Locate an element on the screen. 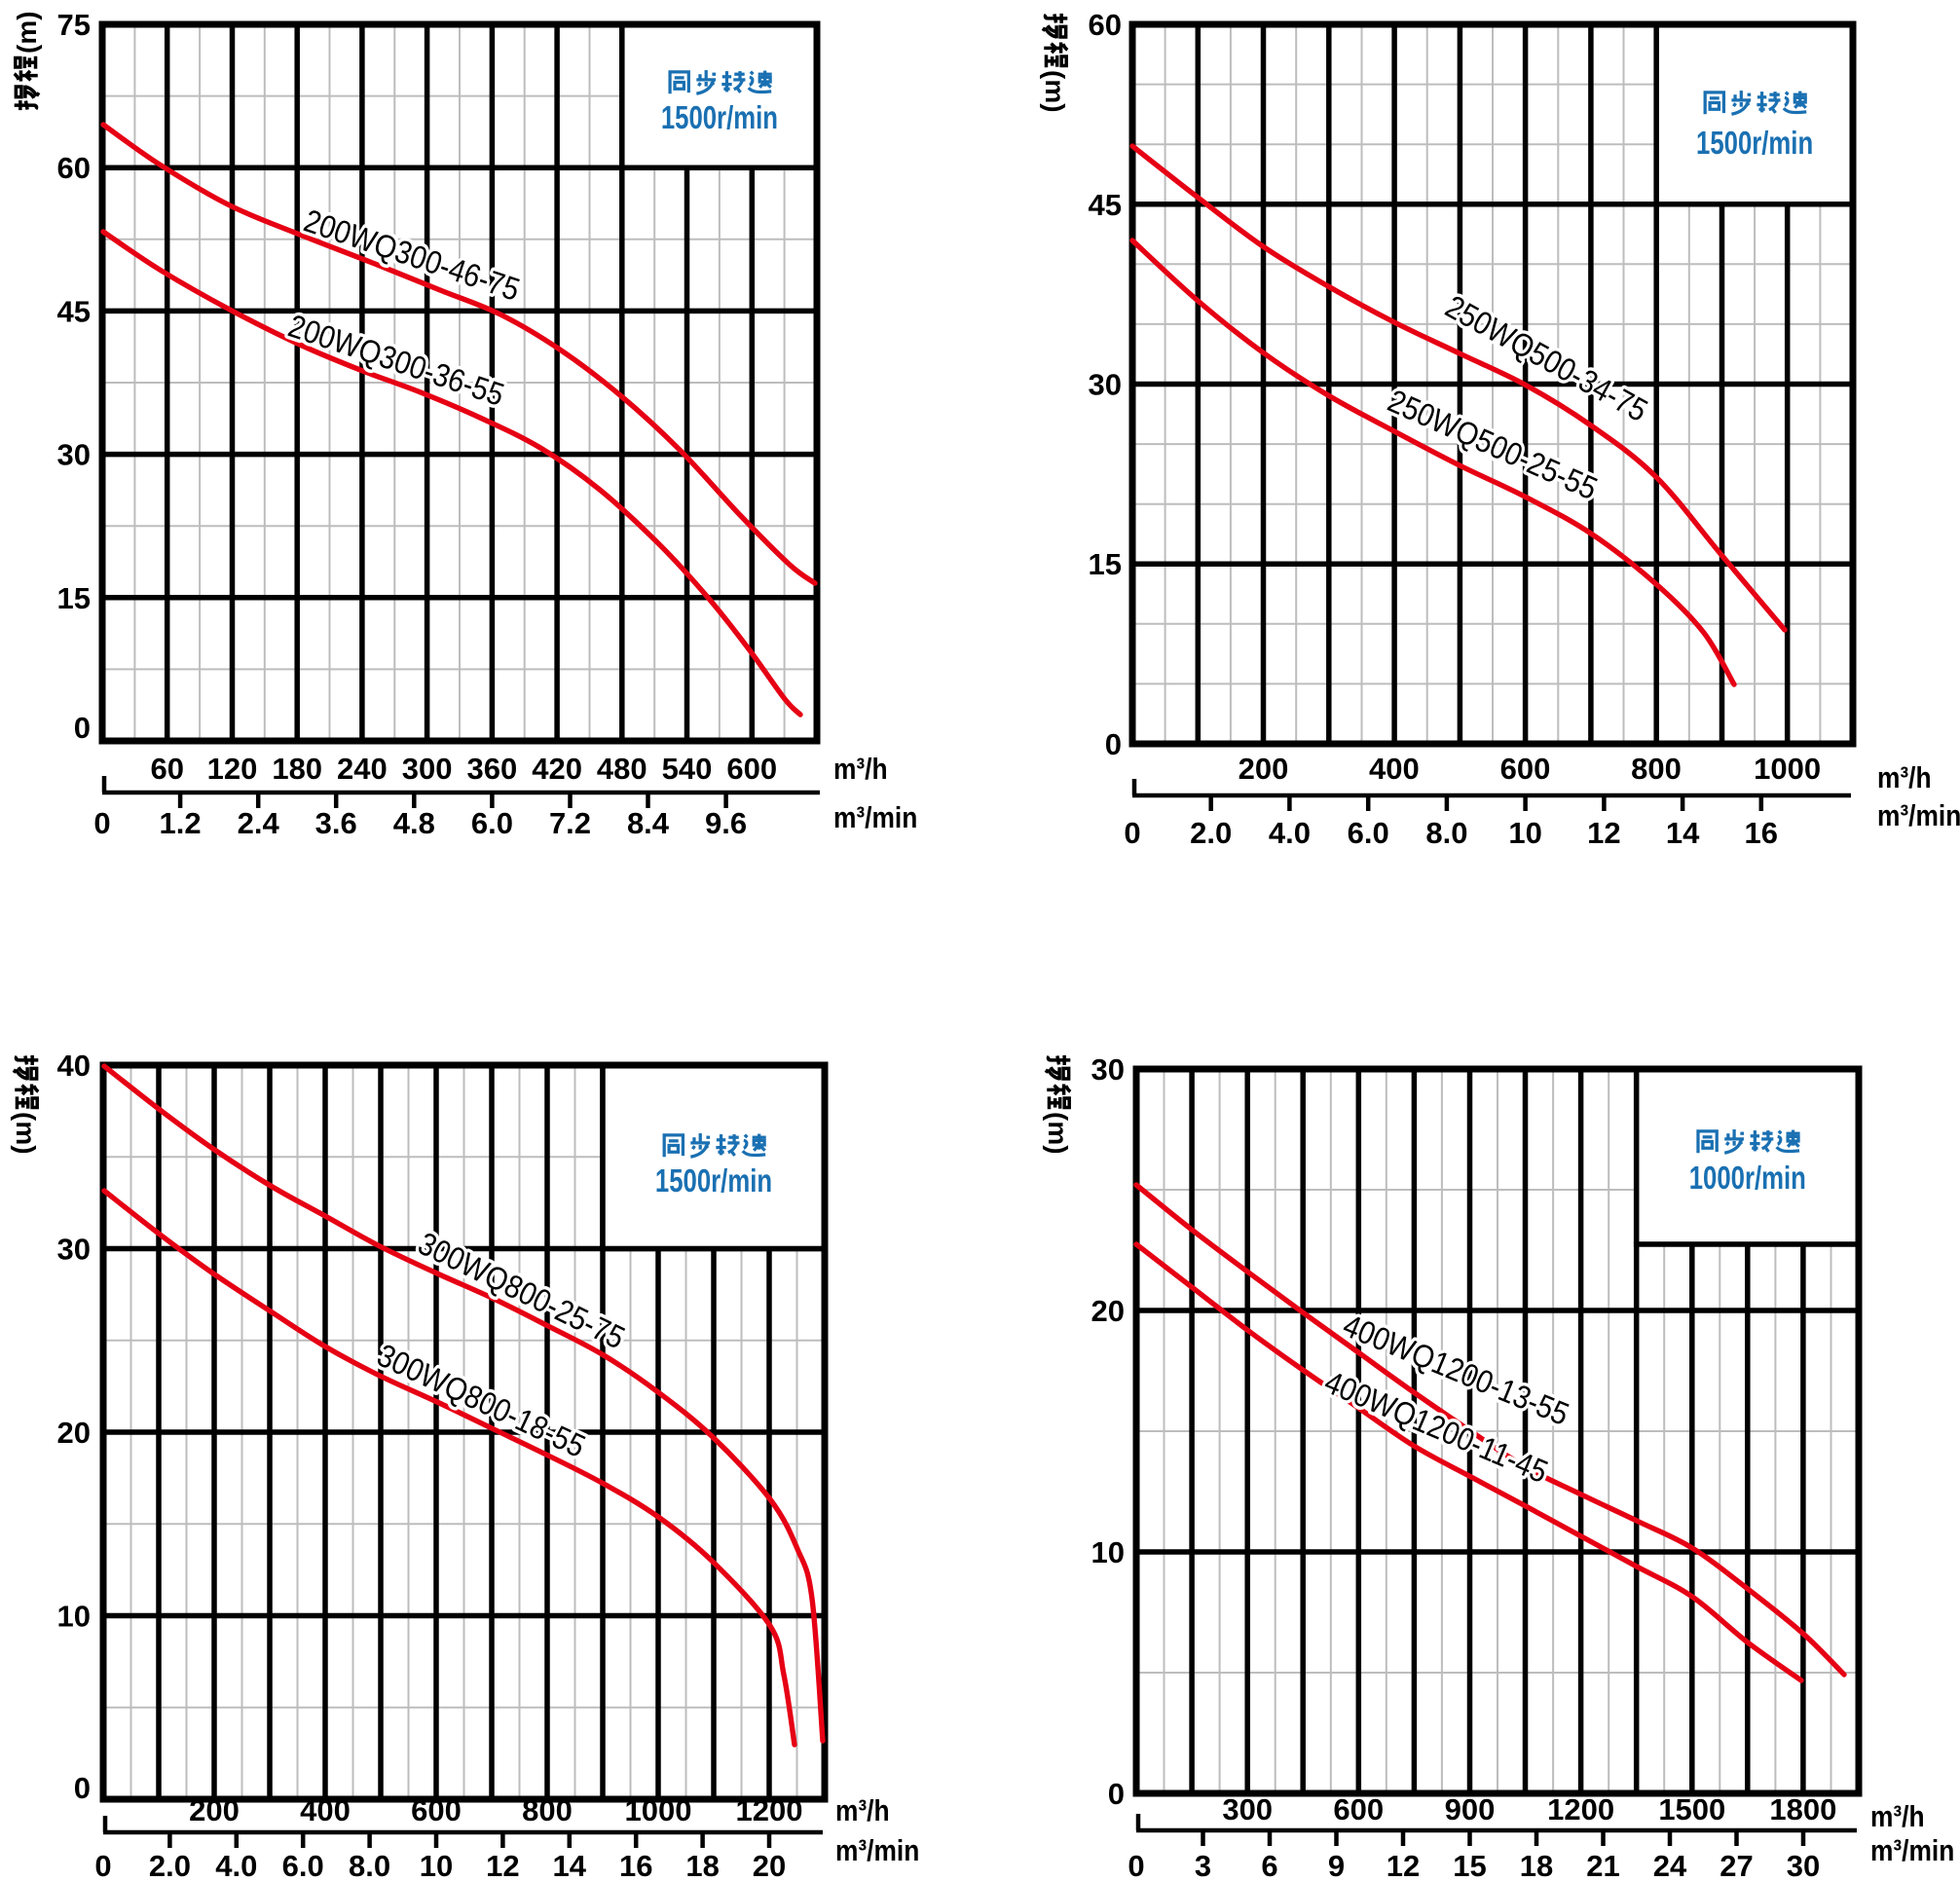 This screenshot has height=1881, width=1960. svg-text: 1800 is located at coordinates (1802, 1809).